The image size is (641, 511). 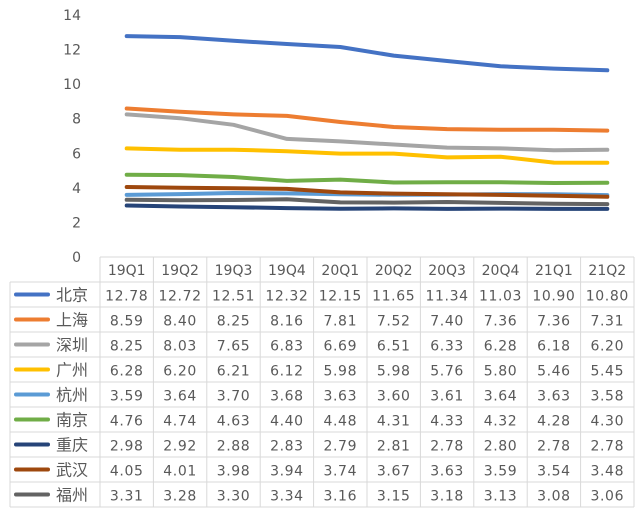 What do you see at coordinates (394, 472) in the screenshot?
I see `table-cell-value: 3.67` at bounding box center [394, 472].